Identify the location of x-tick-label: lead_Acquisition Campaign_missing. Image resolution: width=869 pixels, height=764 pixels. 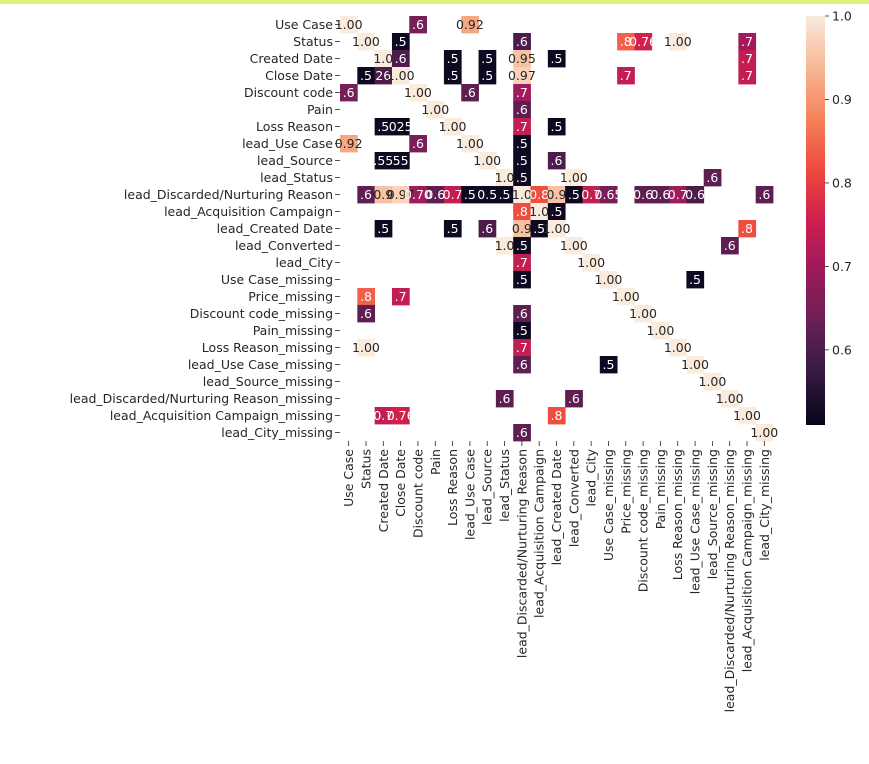
(747, 560).